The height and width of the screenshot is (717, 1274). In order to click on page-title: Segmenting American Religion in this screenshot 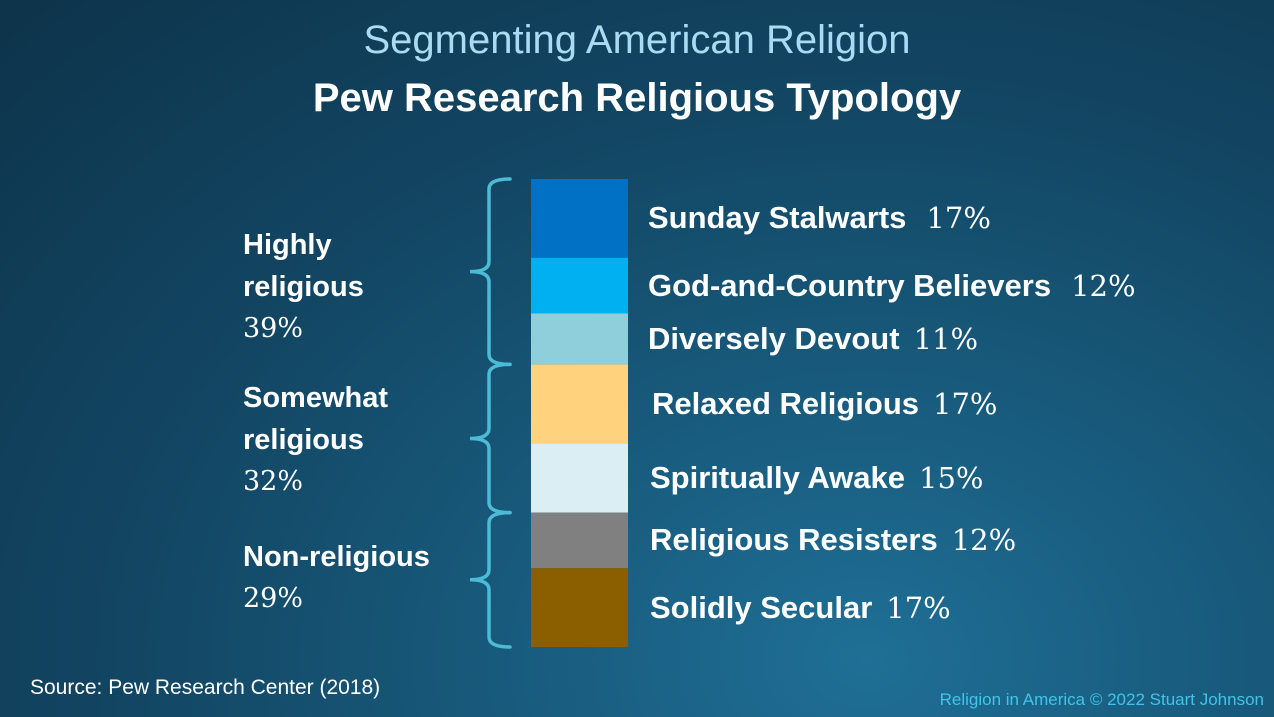, I will do `click(637, 40)`.